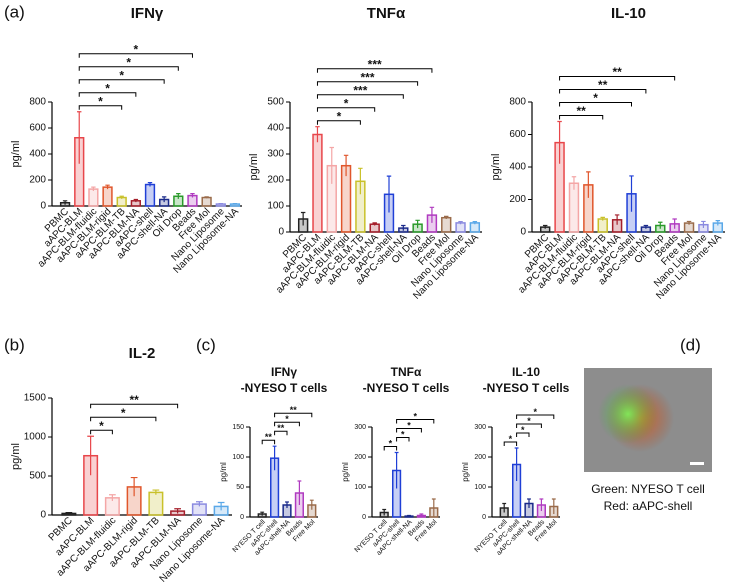 The width and height of the screenshot is (737, 585). Describe the element at coordinates (690, 344) in the screenshot. I see `panel-label: (d)` at that location.